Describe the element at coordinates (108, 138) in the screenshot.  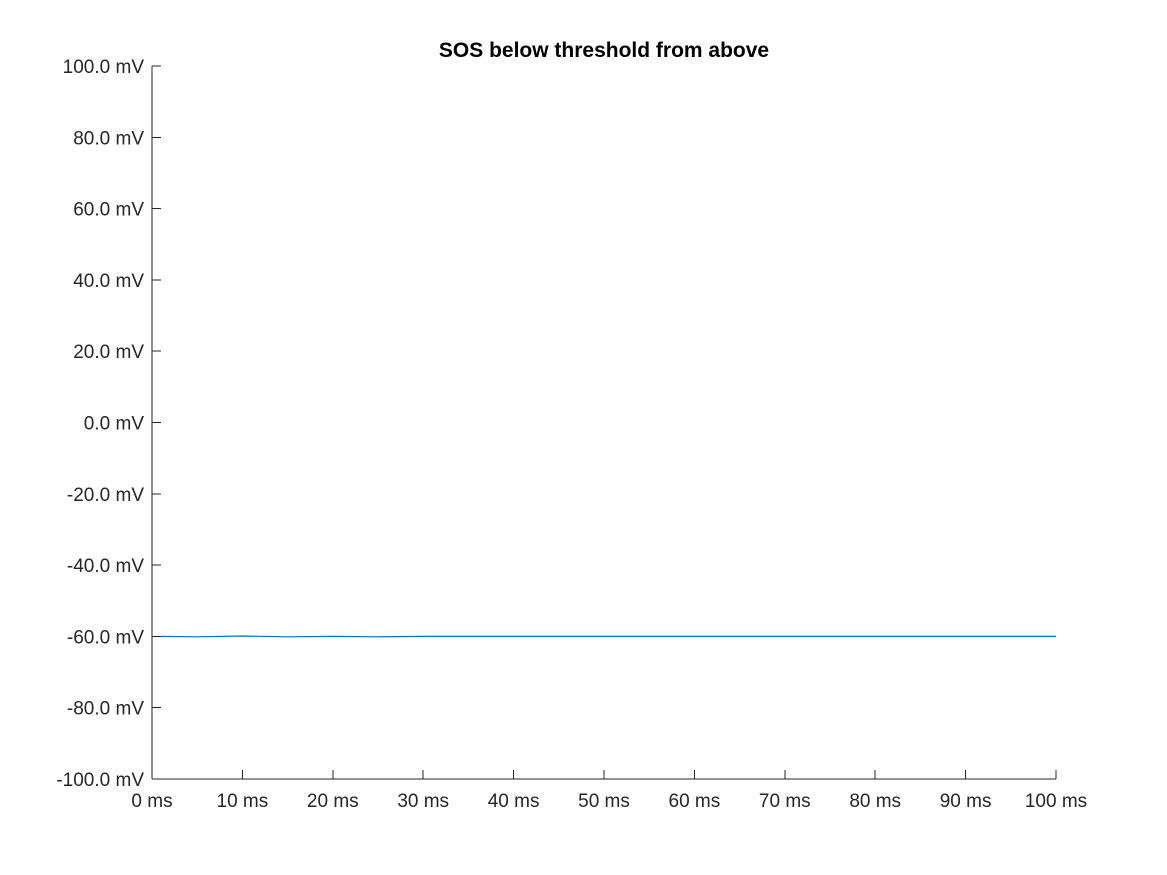
I see `y-tick-label: 80.0 mV` at that location.